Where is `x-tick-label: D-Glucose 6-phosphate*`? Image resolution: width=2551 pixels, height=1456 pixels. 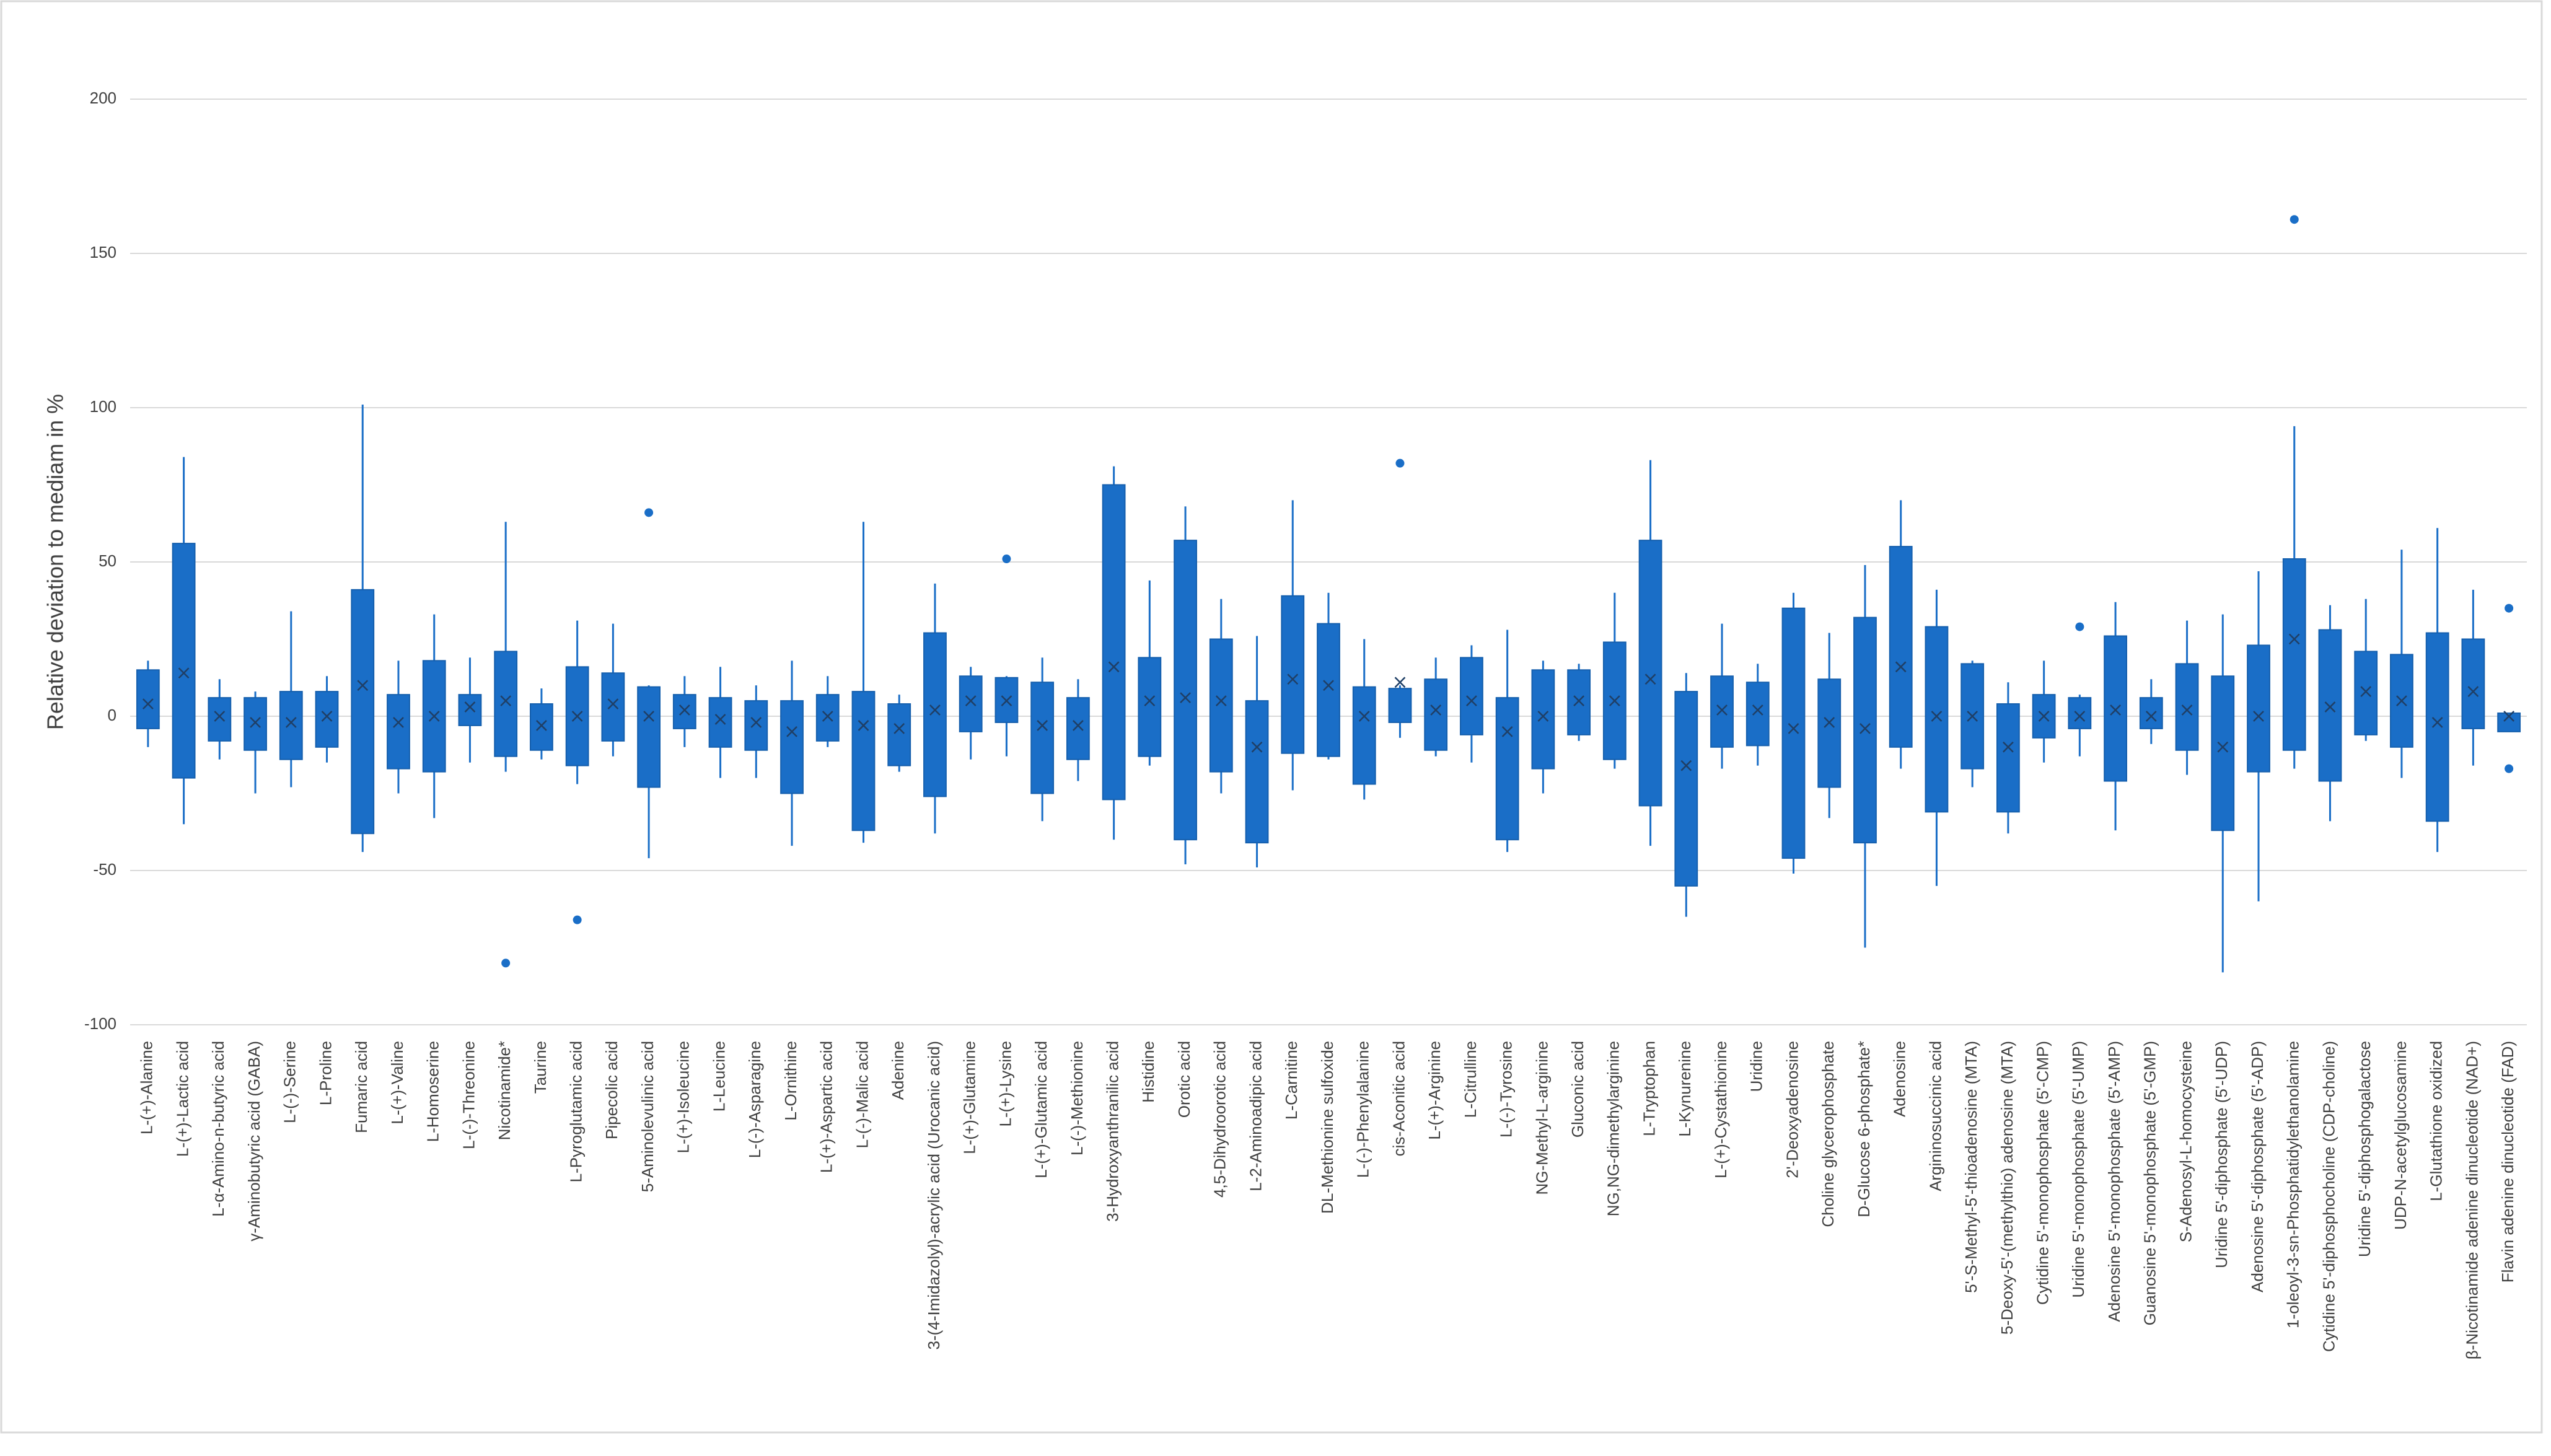
x-tick-label: D-Glucose 6-phosphate* is located at coordinates (1864, 1129).